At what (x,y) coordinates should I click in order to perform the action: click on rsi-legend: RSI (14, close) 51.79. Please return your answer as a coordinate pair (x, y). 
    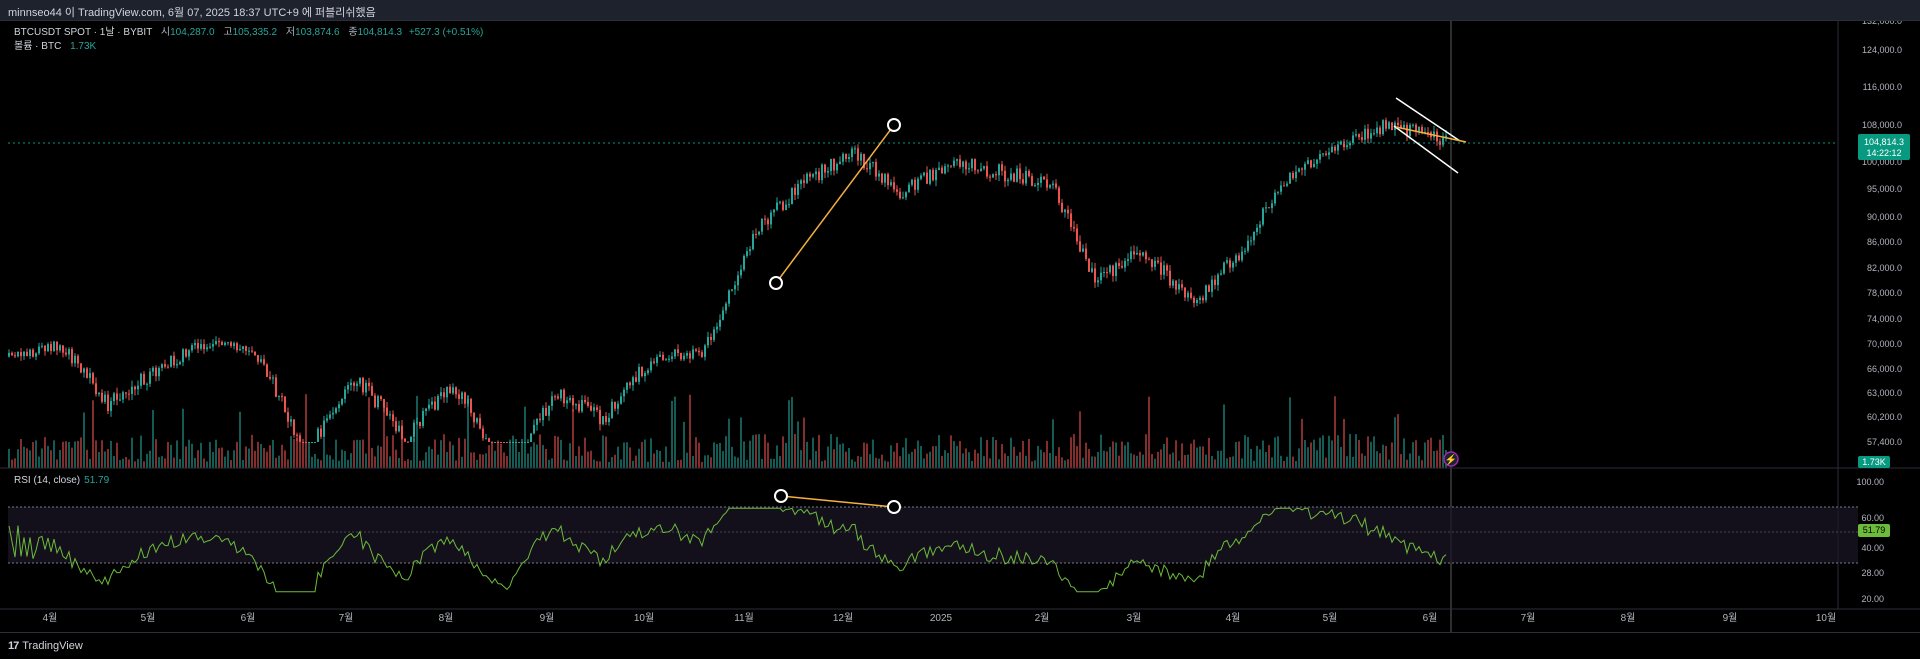
    Looking at the image, I should click on (61, 480).